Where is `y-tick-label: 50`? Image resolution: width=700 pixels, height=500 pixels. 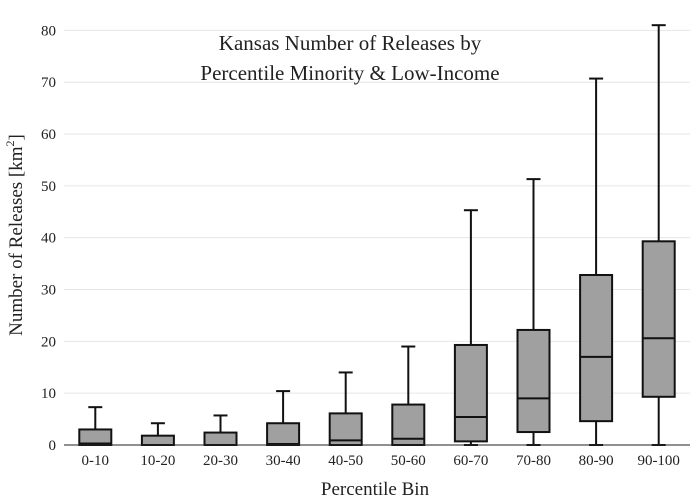 y-tick-label: 50 is located at coordinates (48, 187).